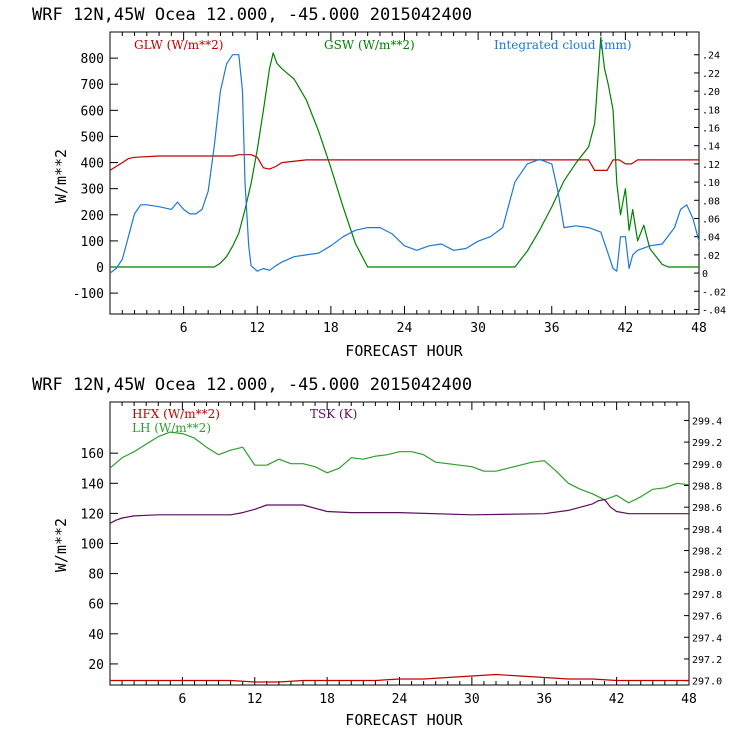 This screenshot has width=740, height=740. What do you see at coordinates (711, 238) in the screenshot?
I see `top-y2-tick-label: .04` at bounding box center [711, 238].